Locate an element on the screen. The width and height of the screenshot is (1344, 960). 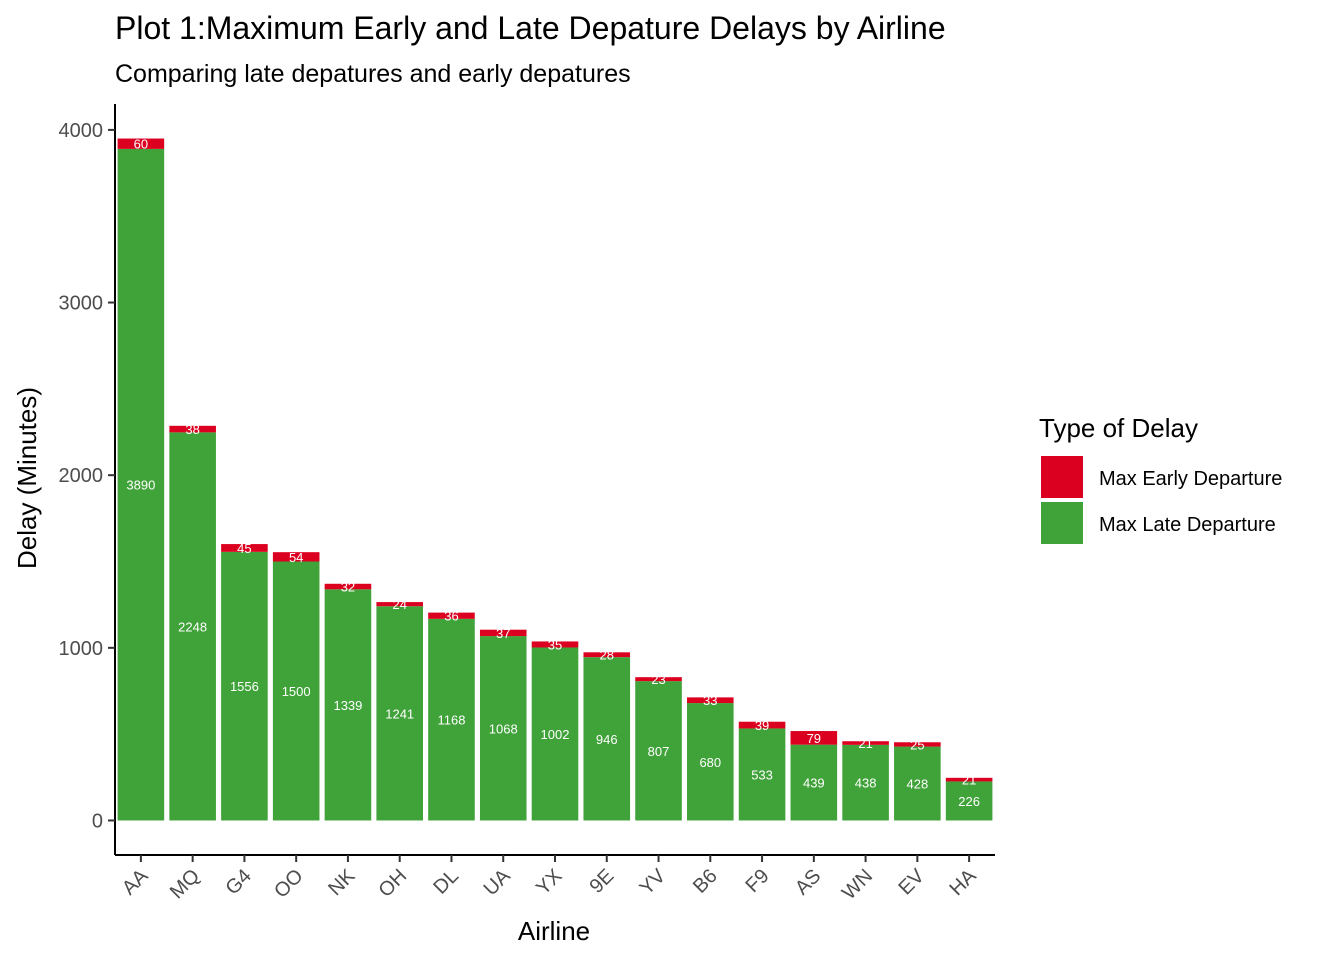
bar-label-early-YV: 23 is located at coordinates (658, 679).